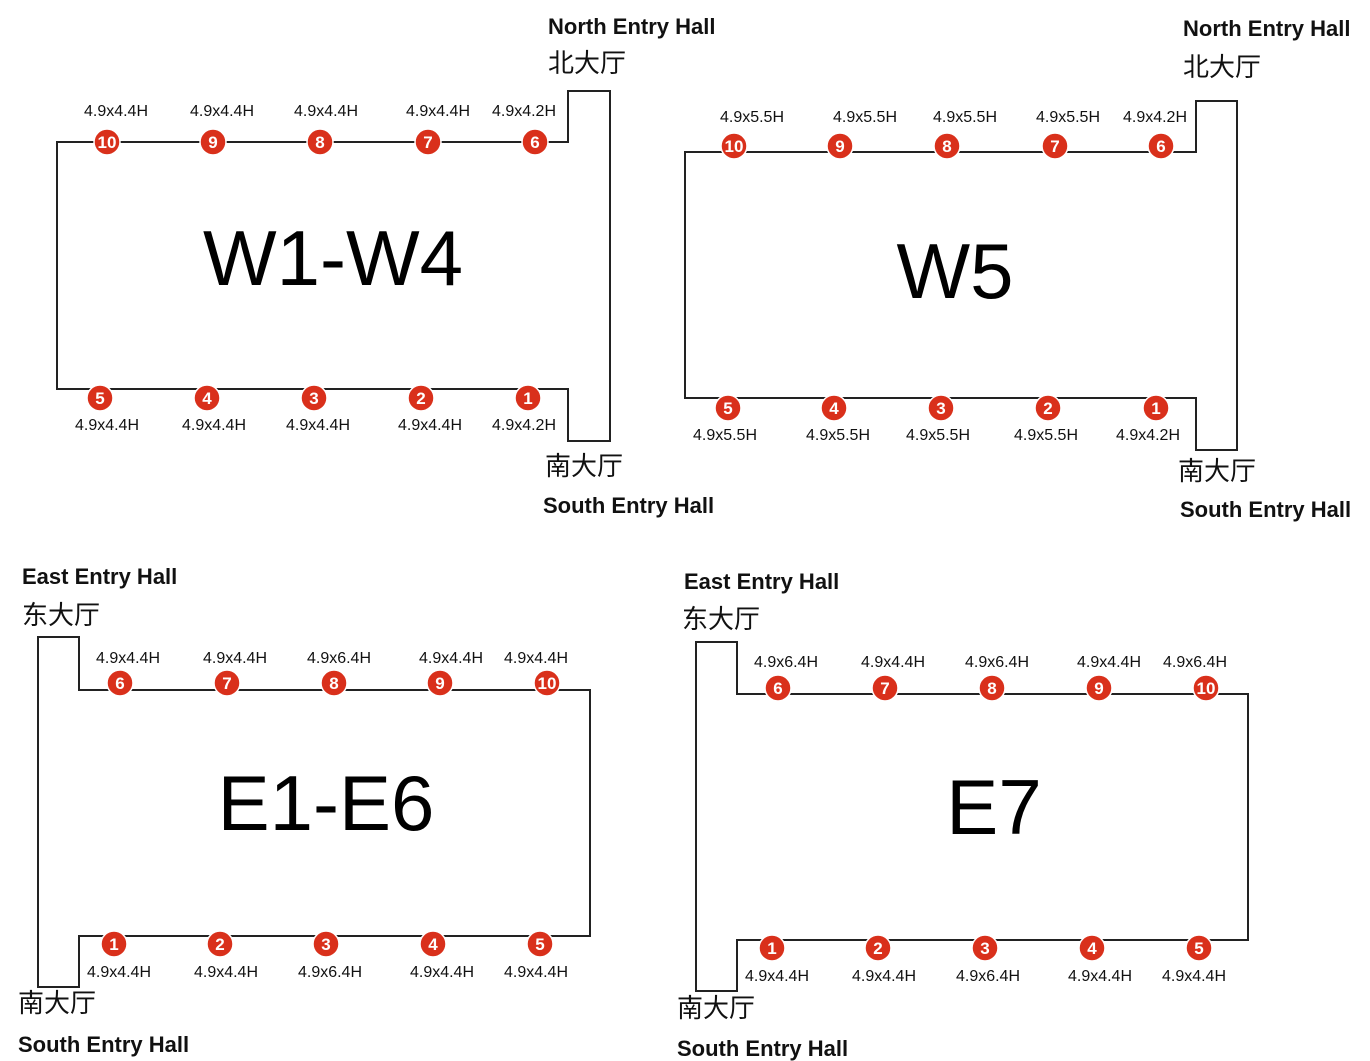 This screenshot has height=1061, width=1370. What do you see at coordinates (965, 134) in the screenshot?
I see `door-8: 8 4.9x5.5H` at bounding box center [965, 134].